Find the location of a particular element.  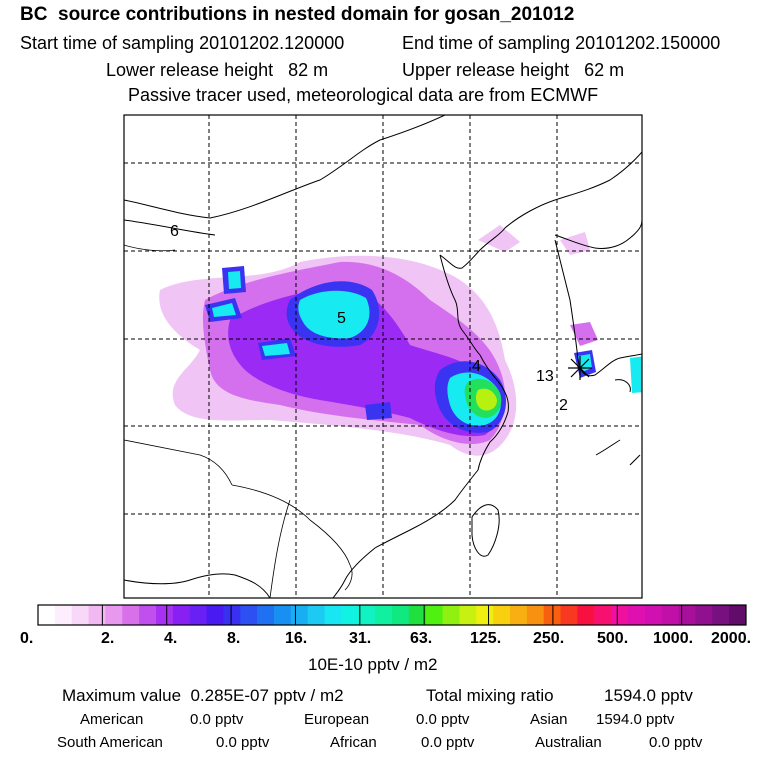

colorbar-frame is located at coordinates (392, 615).